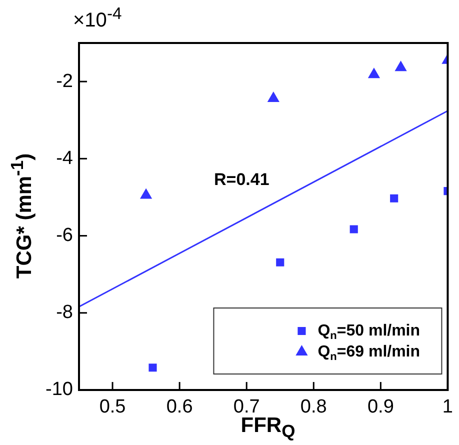 Image resolution: width=459 pixels, height=445 pixels. I want to click on y-tick-label: -10, so click(59, 389).